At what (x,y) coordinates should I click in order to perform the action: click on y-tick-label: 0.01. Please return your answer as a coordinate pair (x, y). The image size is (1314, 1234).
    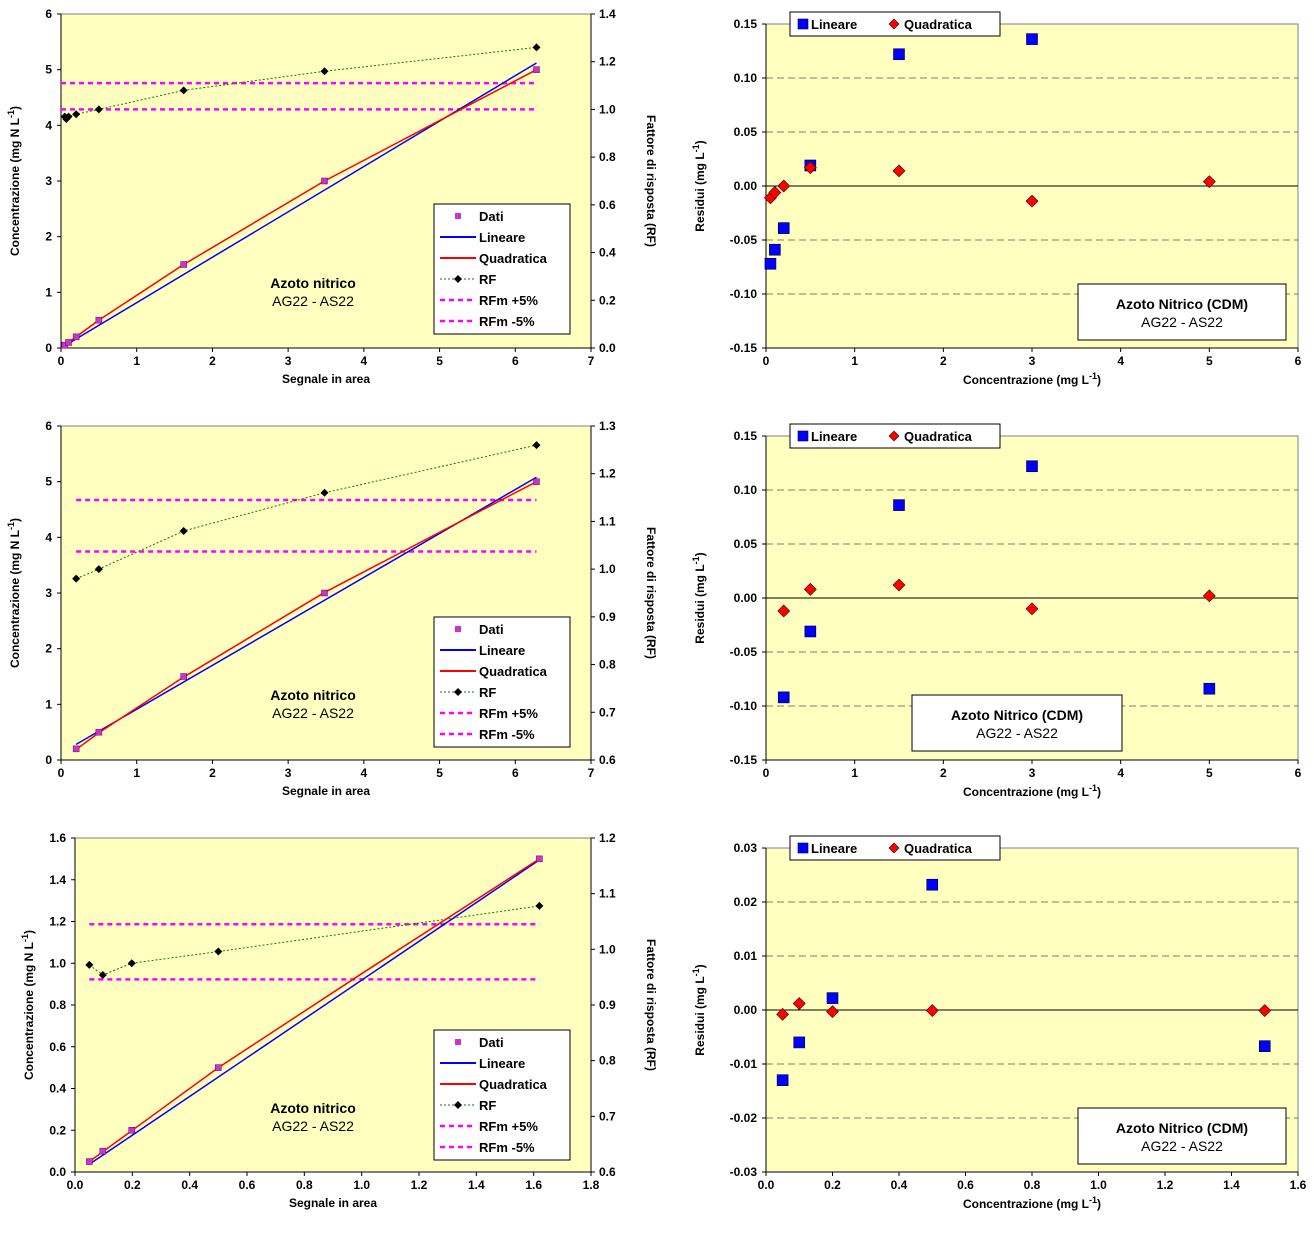
    Looking at the image, I should click on (746, 956).